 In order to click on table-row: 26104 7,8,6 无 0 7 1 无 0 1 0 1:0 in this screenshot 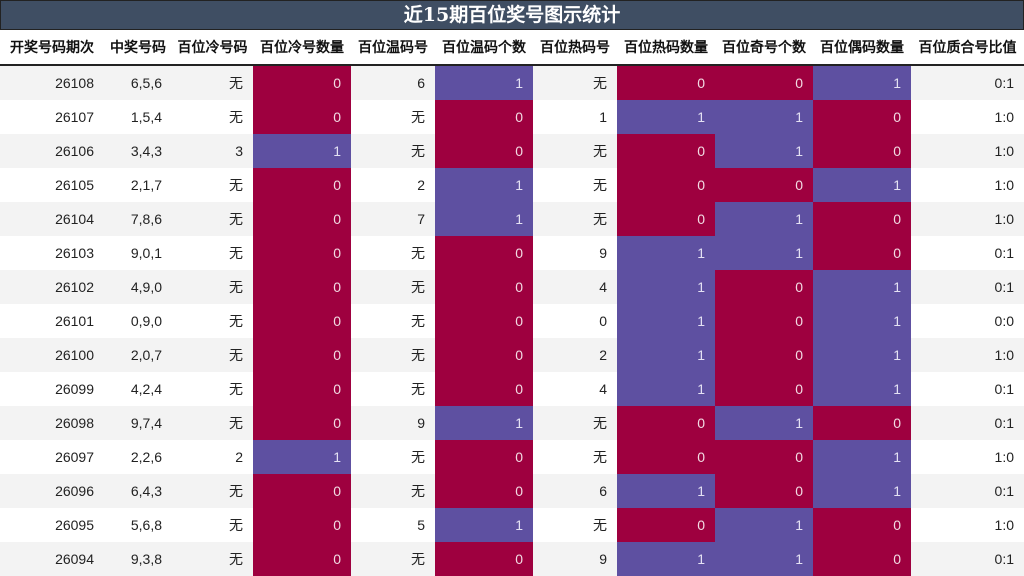, I will do `click(512, 219)`.